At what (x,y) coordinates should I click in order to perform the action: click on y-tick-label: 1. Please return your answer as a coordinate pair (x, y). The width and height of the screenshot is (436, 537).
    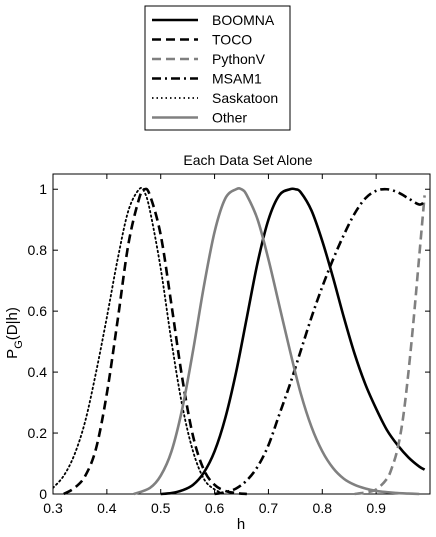
    Looking at the image, I should click on (43, 189).